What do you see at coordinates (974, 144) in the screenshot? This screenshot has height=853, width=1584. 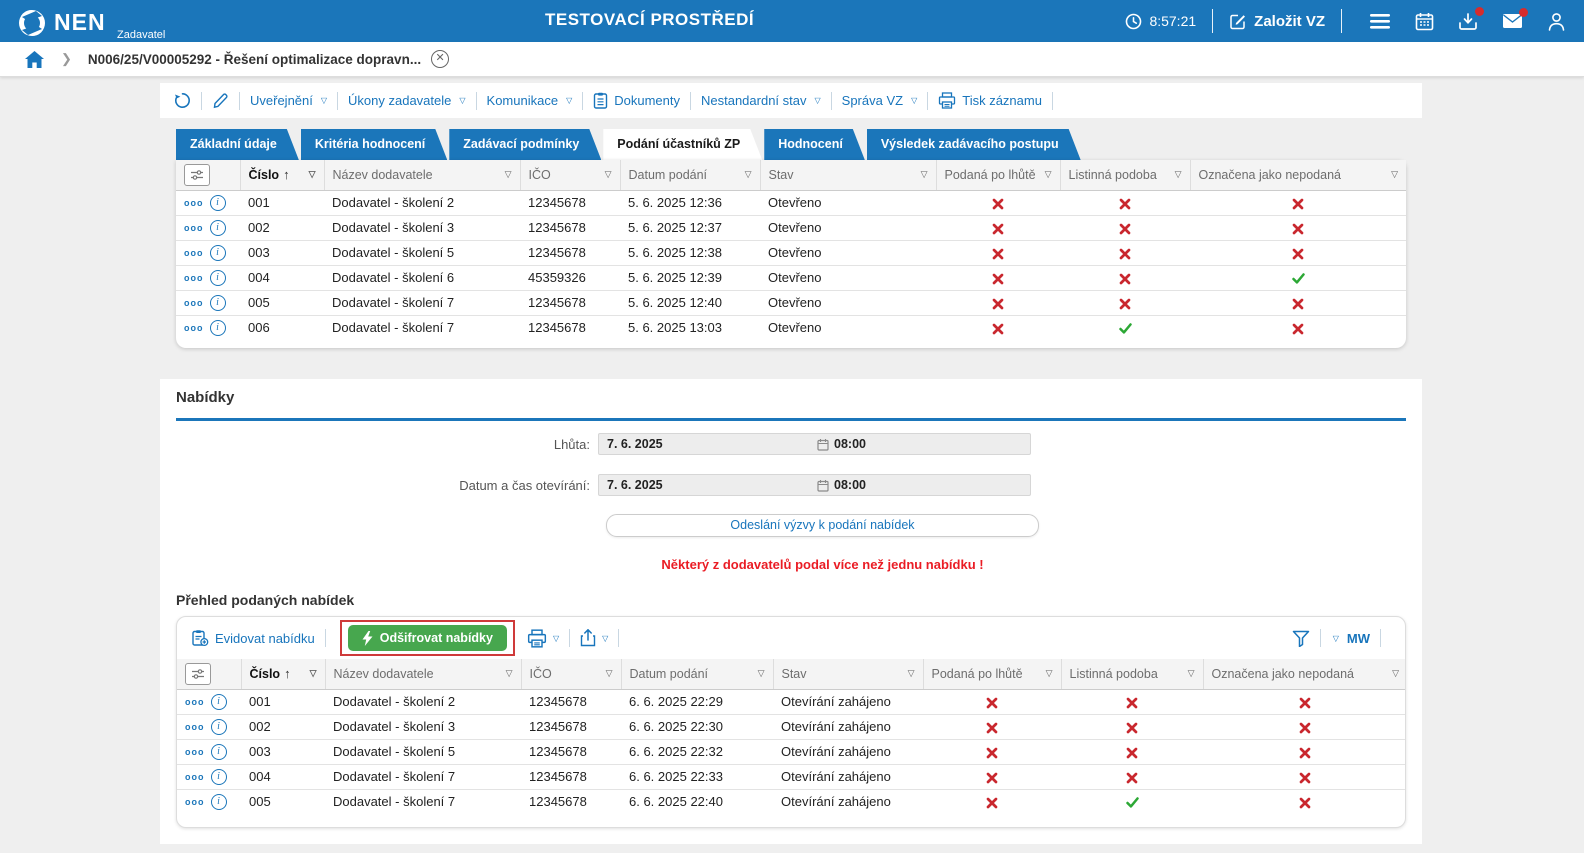 I see `tab-vysledek-zadavaciho-postupu: Výsledek zadávacího postupu` at bounding box center [974, 144].